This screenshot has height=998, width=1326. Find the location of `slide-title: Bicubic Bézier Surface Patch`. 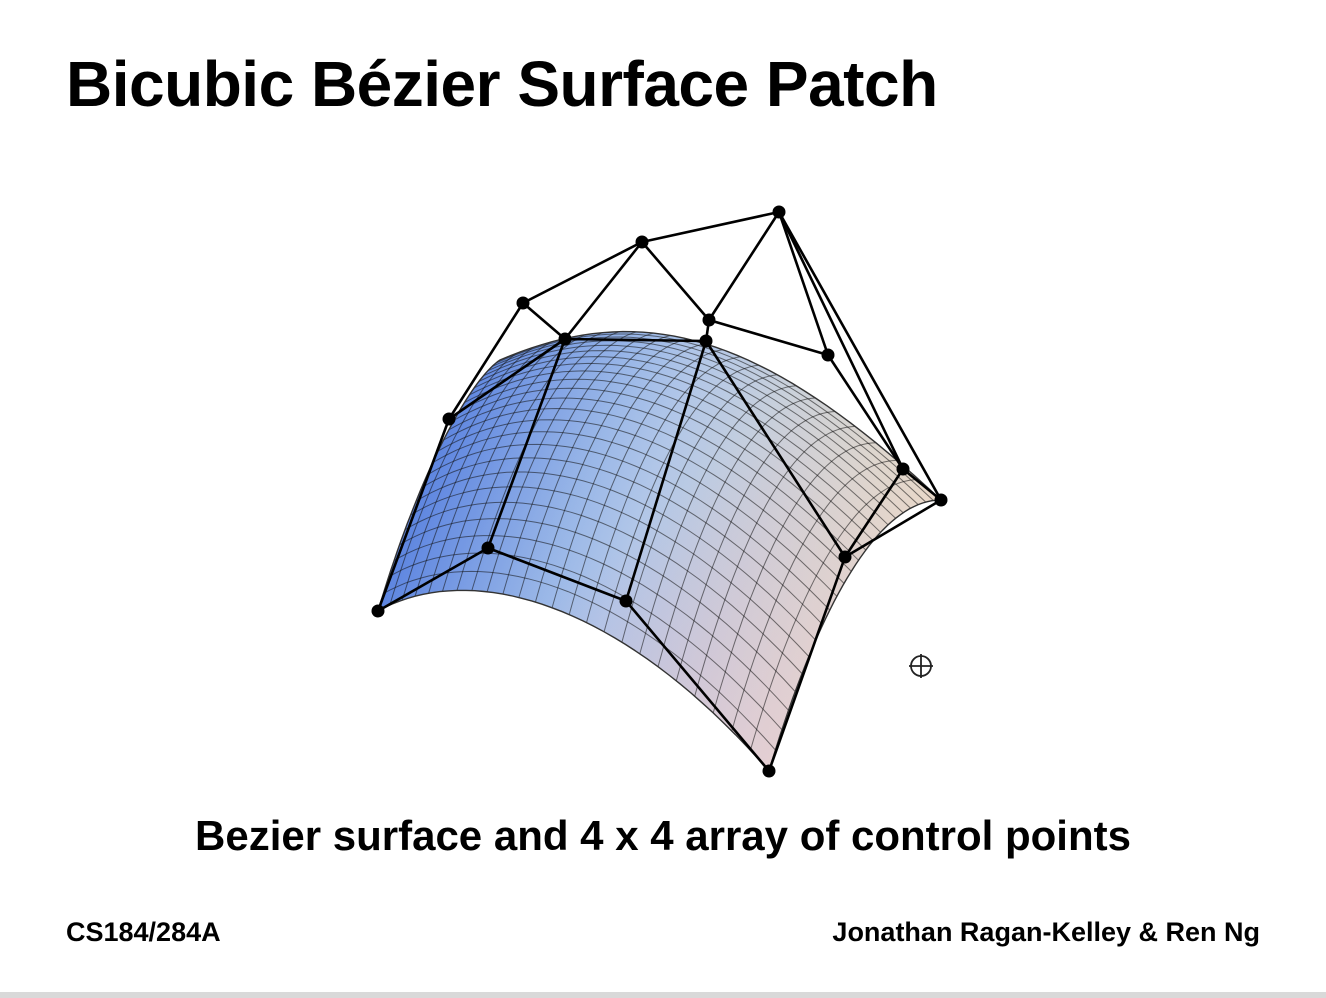

slide-title: Bicubic Bézier Surface Patch is located at coordinates (502, 84).